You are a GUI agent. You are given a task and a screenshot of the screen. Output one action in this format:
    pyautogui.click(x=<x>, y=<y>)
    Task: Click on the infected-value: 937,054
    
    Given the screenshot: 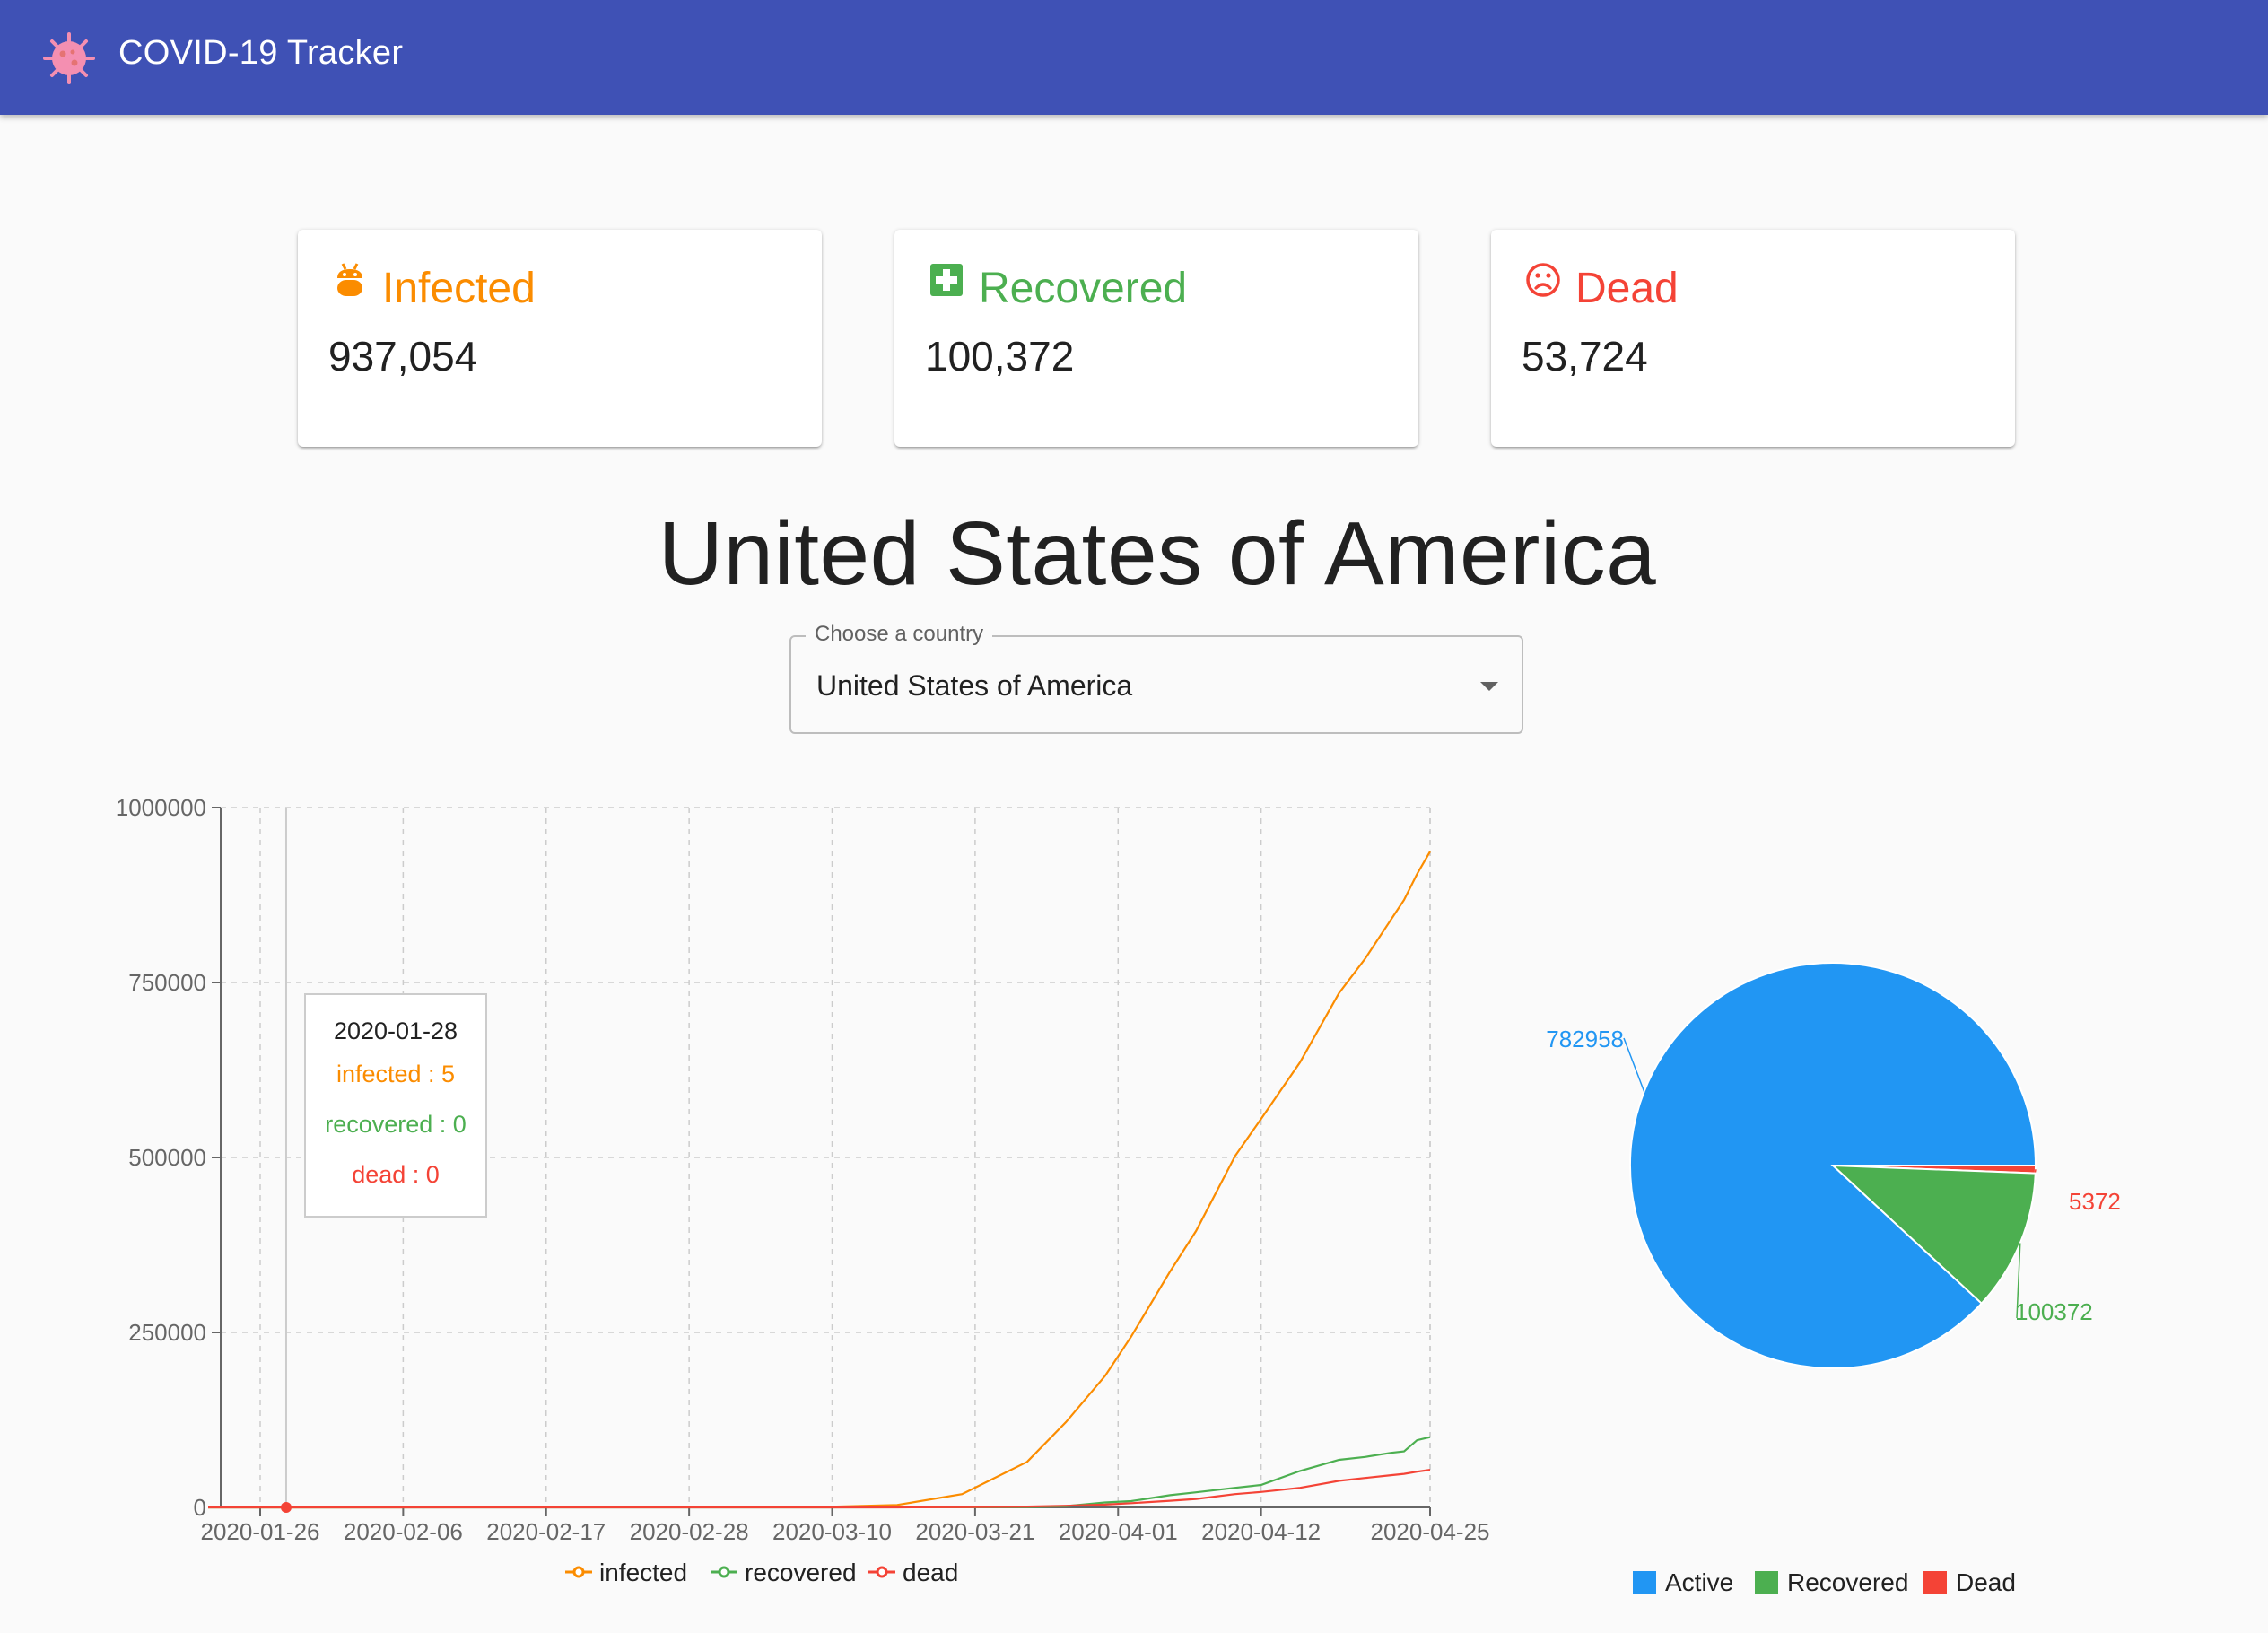 What is the action you would take?
    pyautogui.click(x=403, y=356)
    